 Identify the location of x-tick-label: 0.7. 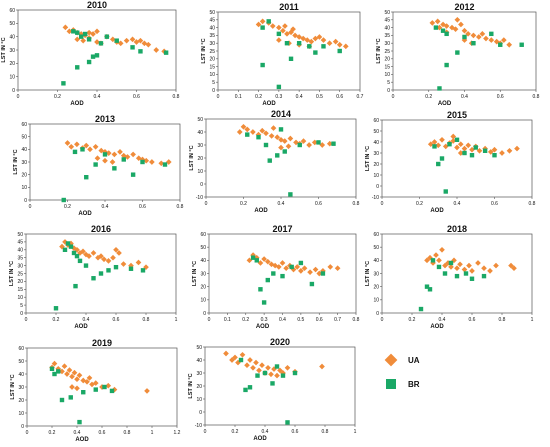
(337, 320).